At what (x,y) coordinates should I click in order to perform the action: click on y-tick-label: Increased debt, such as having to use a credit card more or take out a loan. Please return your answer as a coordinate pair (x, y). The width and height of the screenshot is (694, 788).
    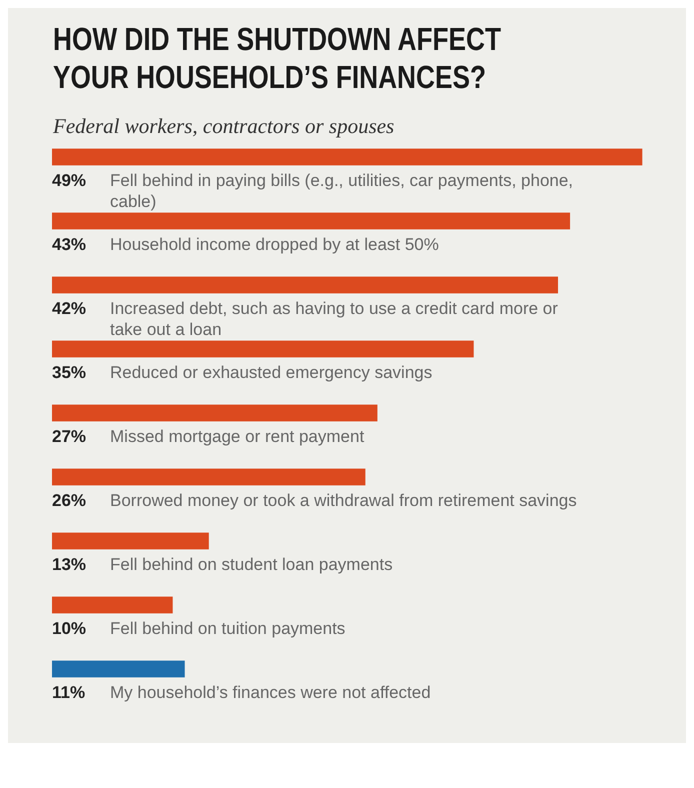
    Looking at the image, I should click on (334, 319).